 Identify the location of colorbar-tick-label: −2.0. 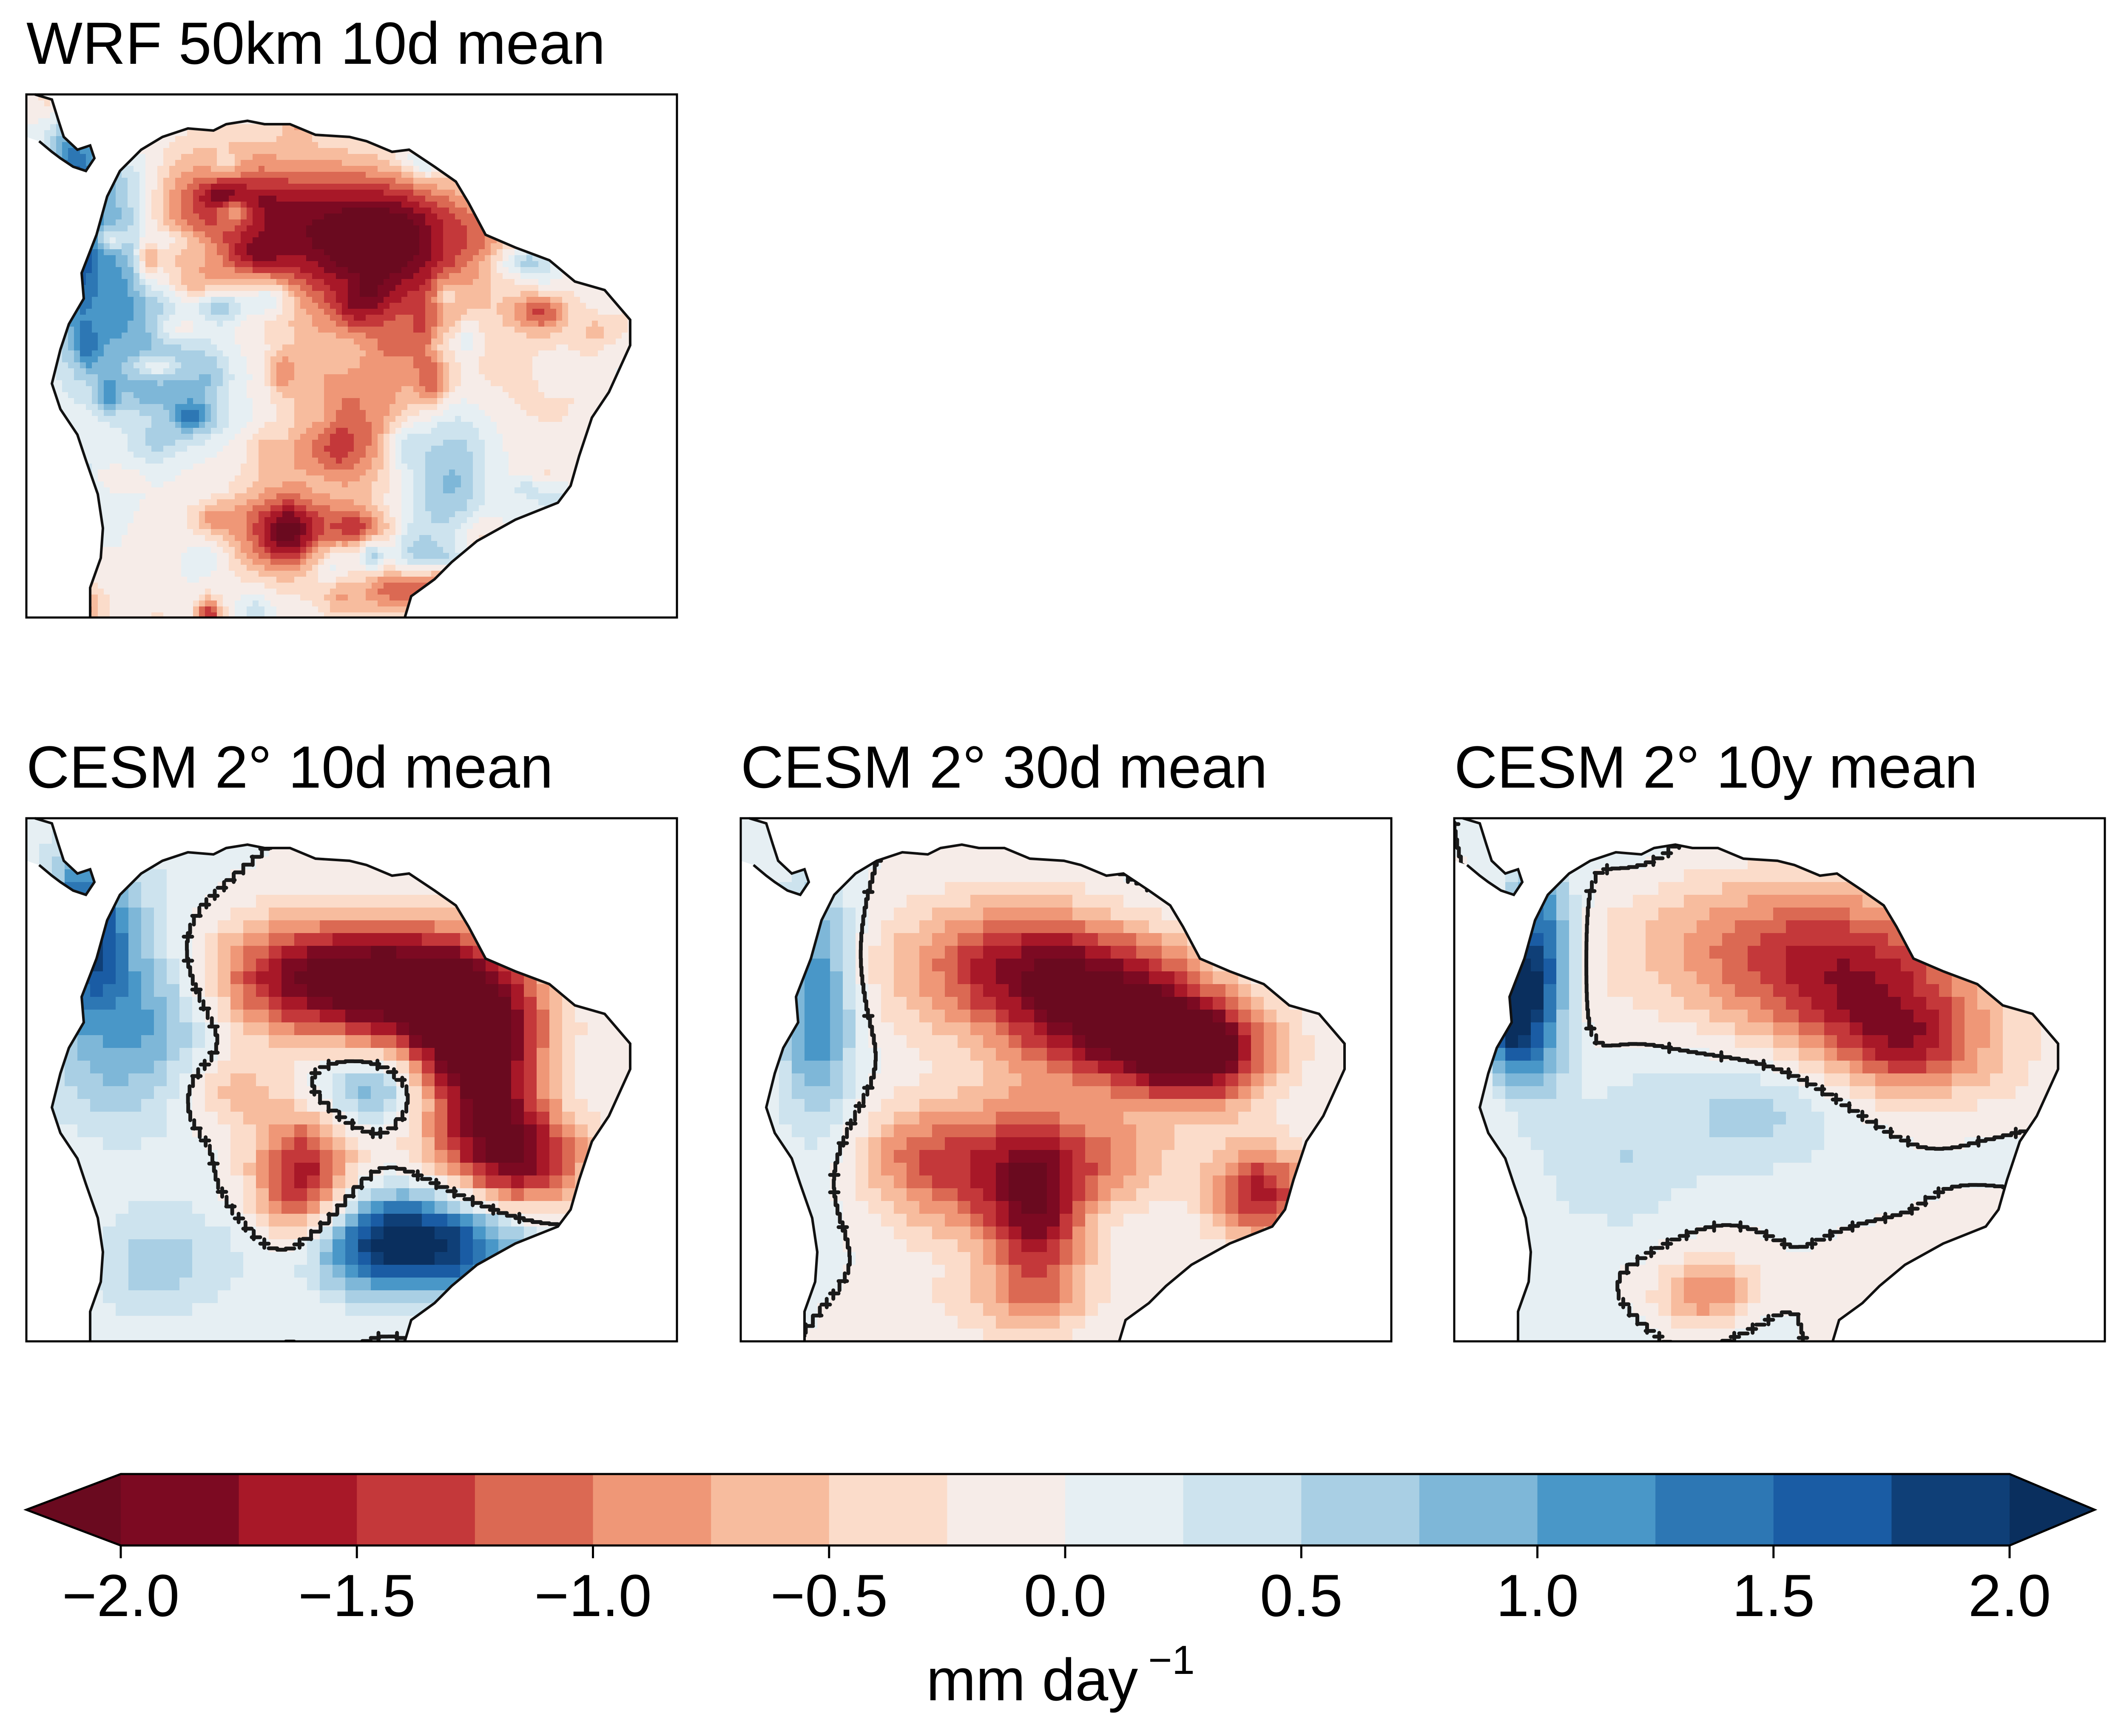
(120, 1595).